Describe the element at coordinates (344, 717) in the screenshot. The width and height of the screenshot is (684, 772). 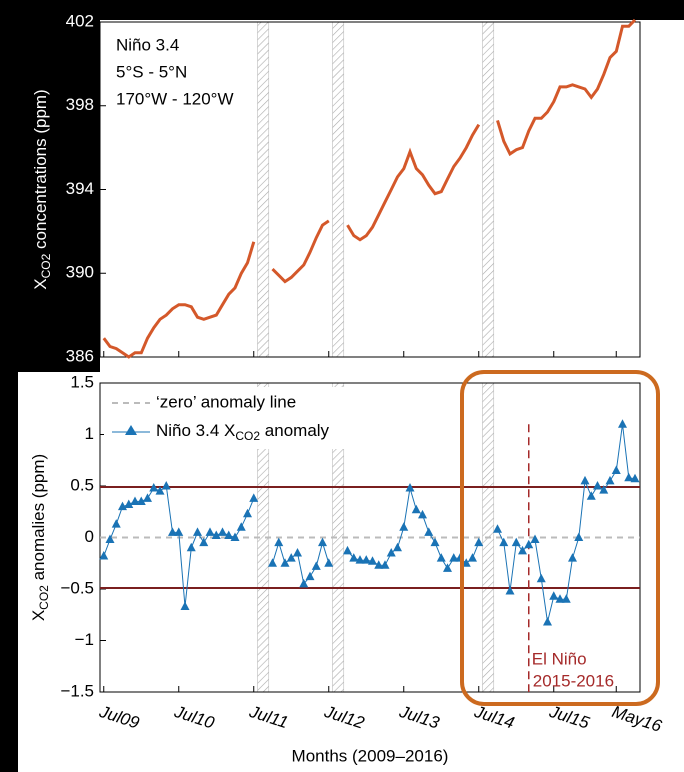
I see `x-tick-label: Jul12` at that location.